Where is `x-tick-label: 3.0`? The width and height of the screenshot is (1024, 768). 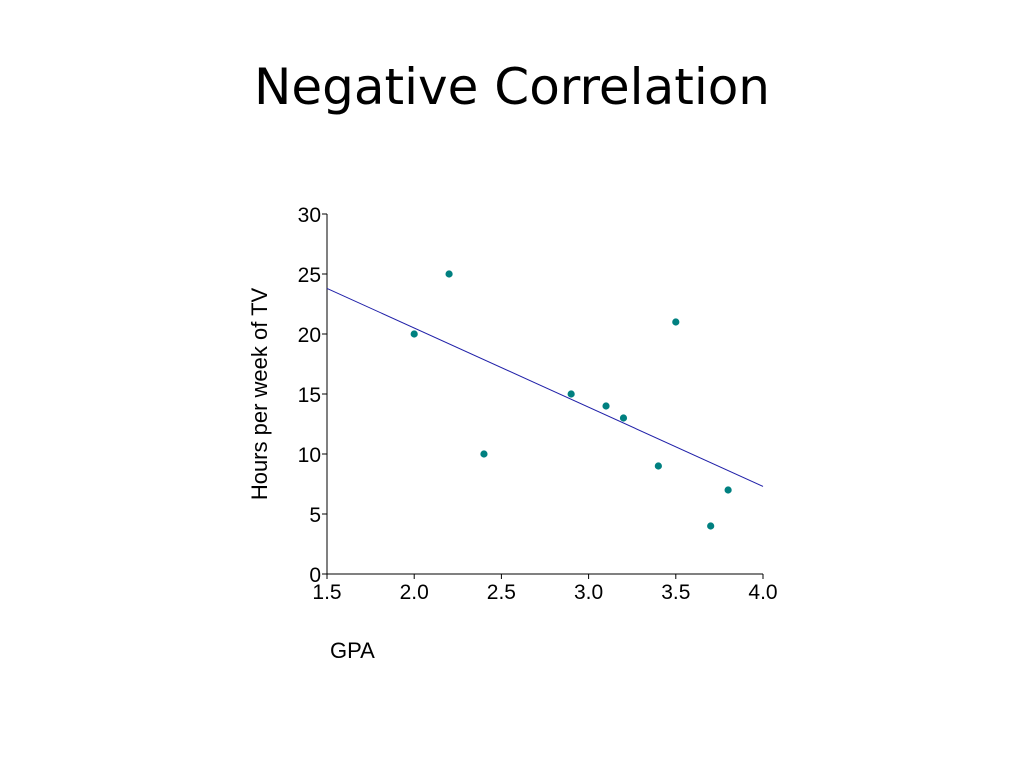 x-tick-label: 3.0 is located at coordinates (588, 592).